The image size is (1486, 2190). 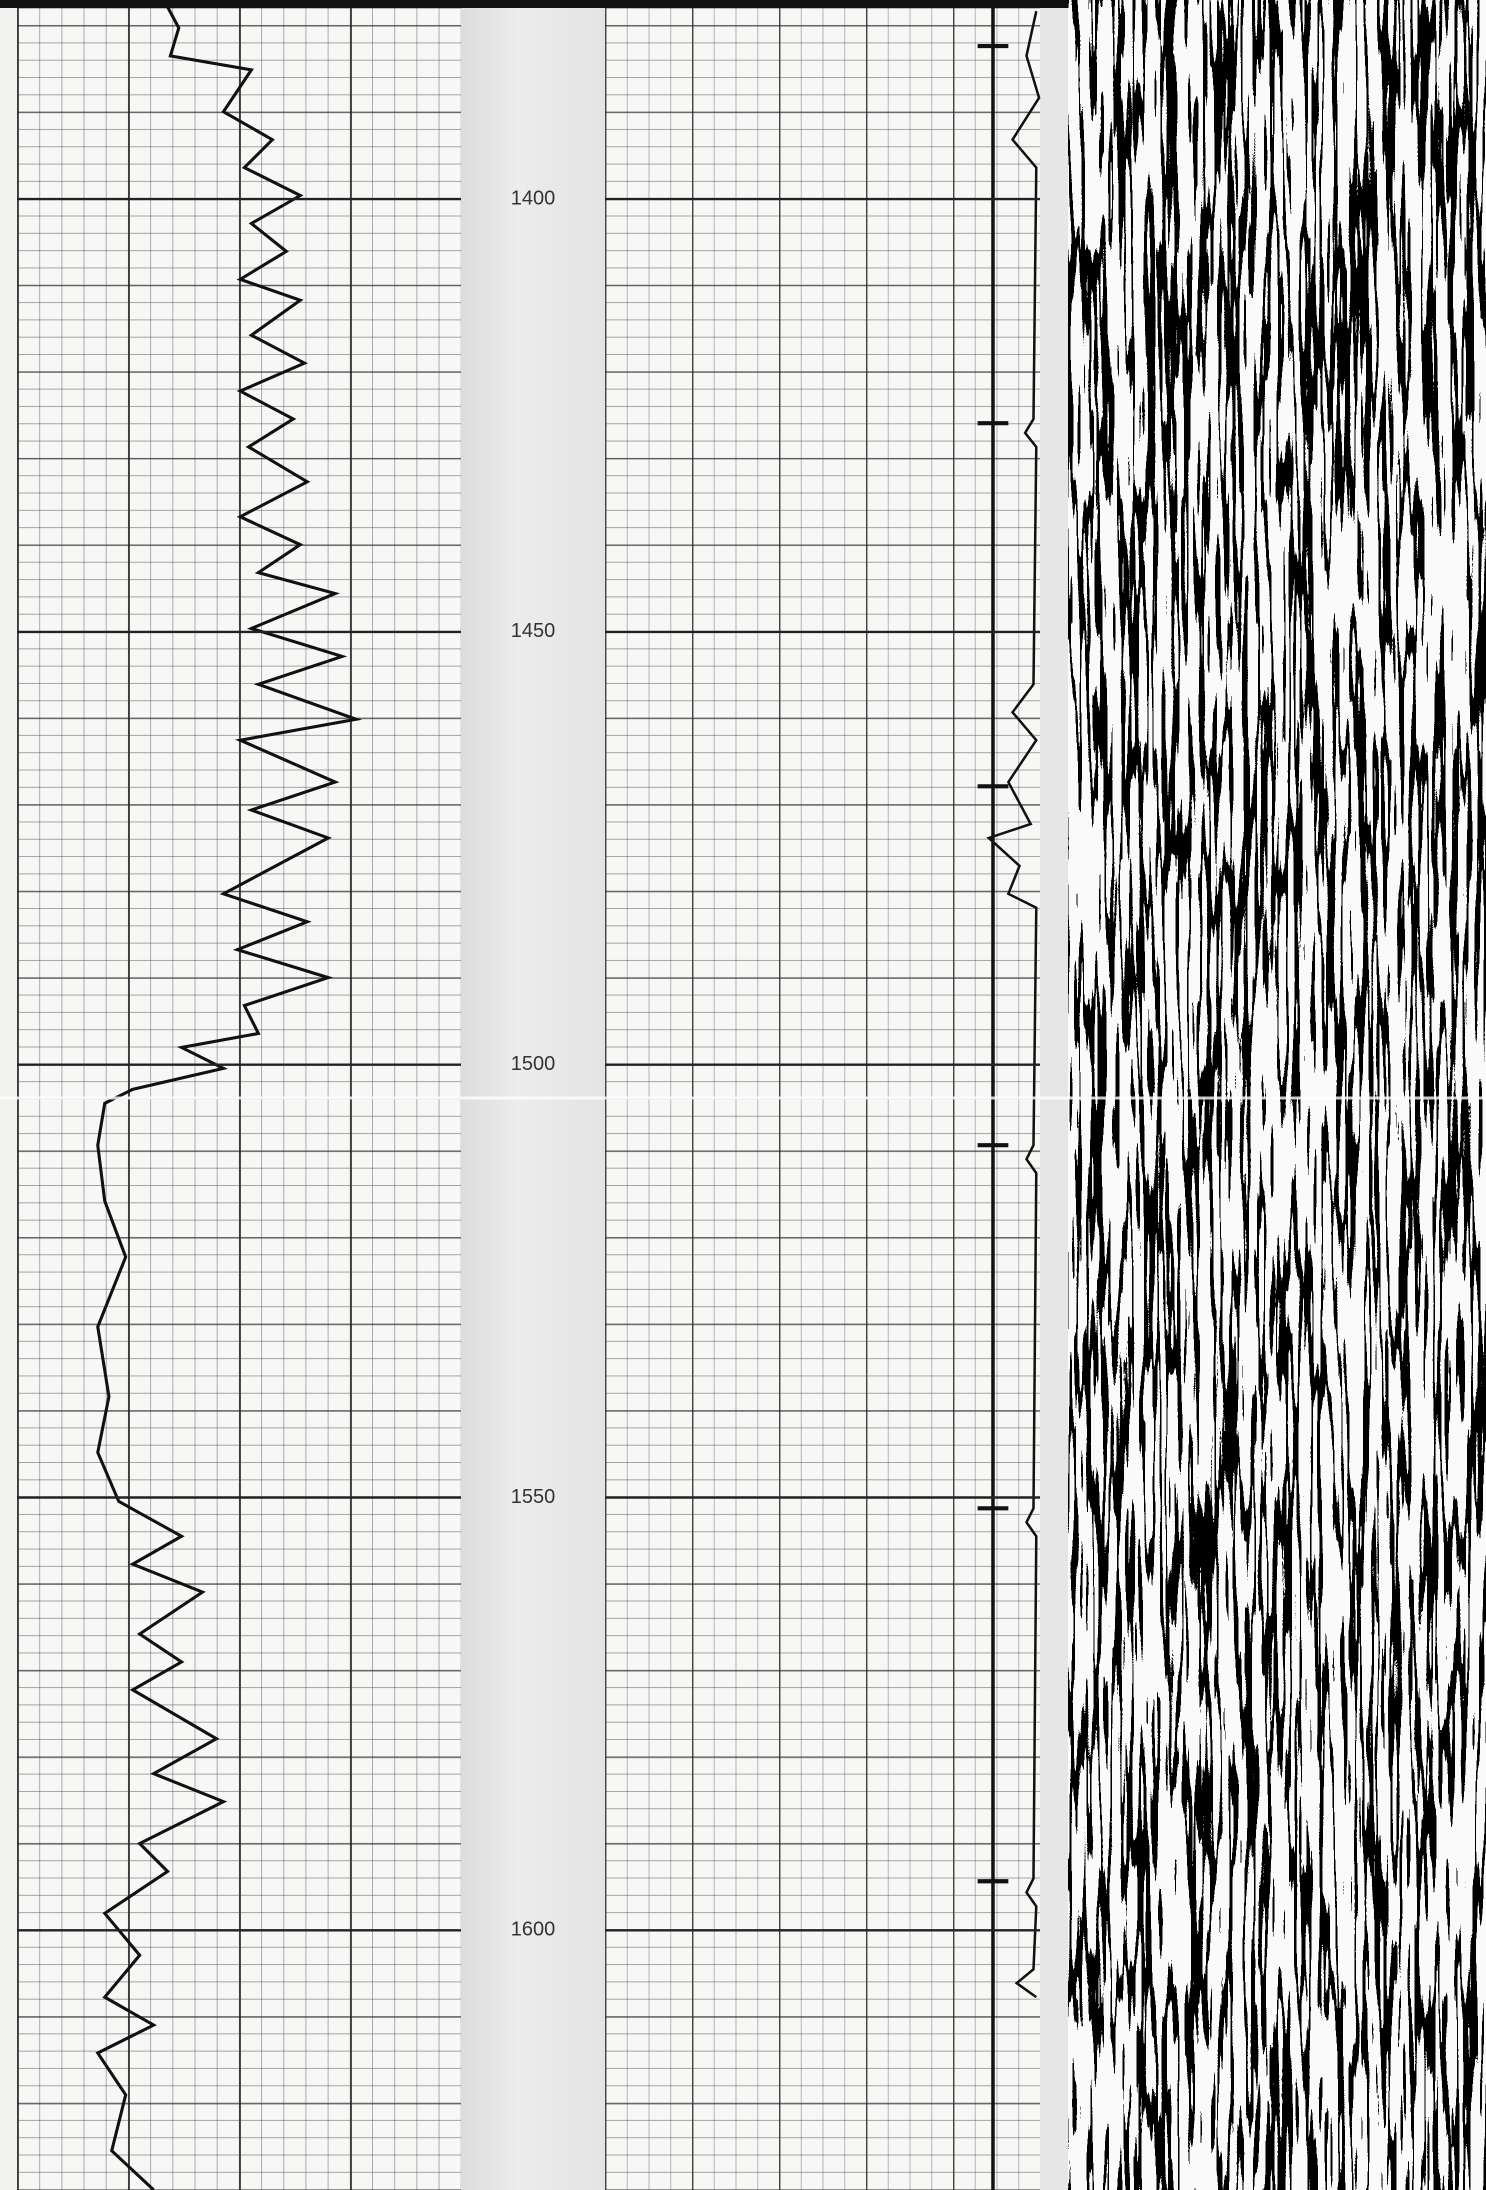 I want to click on top-edge, so click(x=743, y=4).